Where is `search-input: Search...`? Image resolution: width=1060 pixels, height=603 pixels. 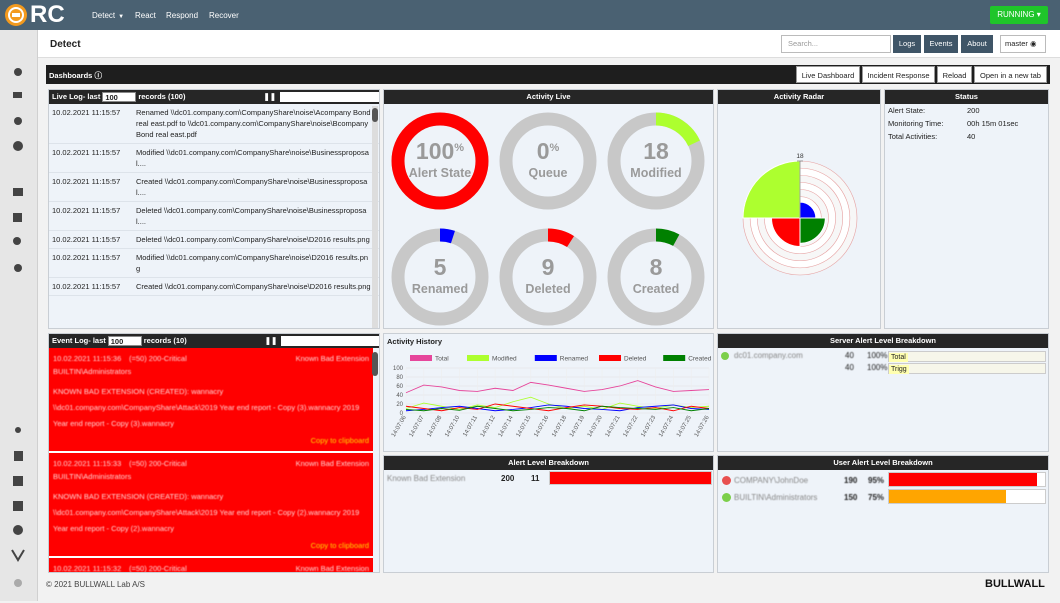 search-input: Search... is located at coordinates (836, 44).